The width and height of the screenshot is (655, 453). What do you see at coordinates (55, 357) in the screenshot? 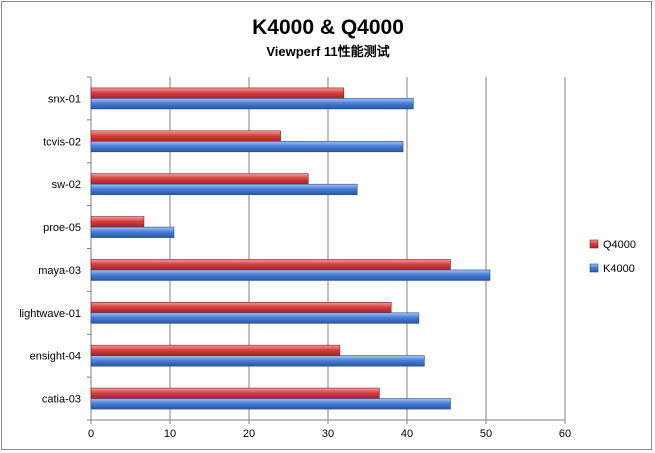
I see `category-label: ensight-04` at bounding box center [55, 357].